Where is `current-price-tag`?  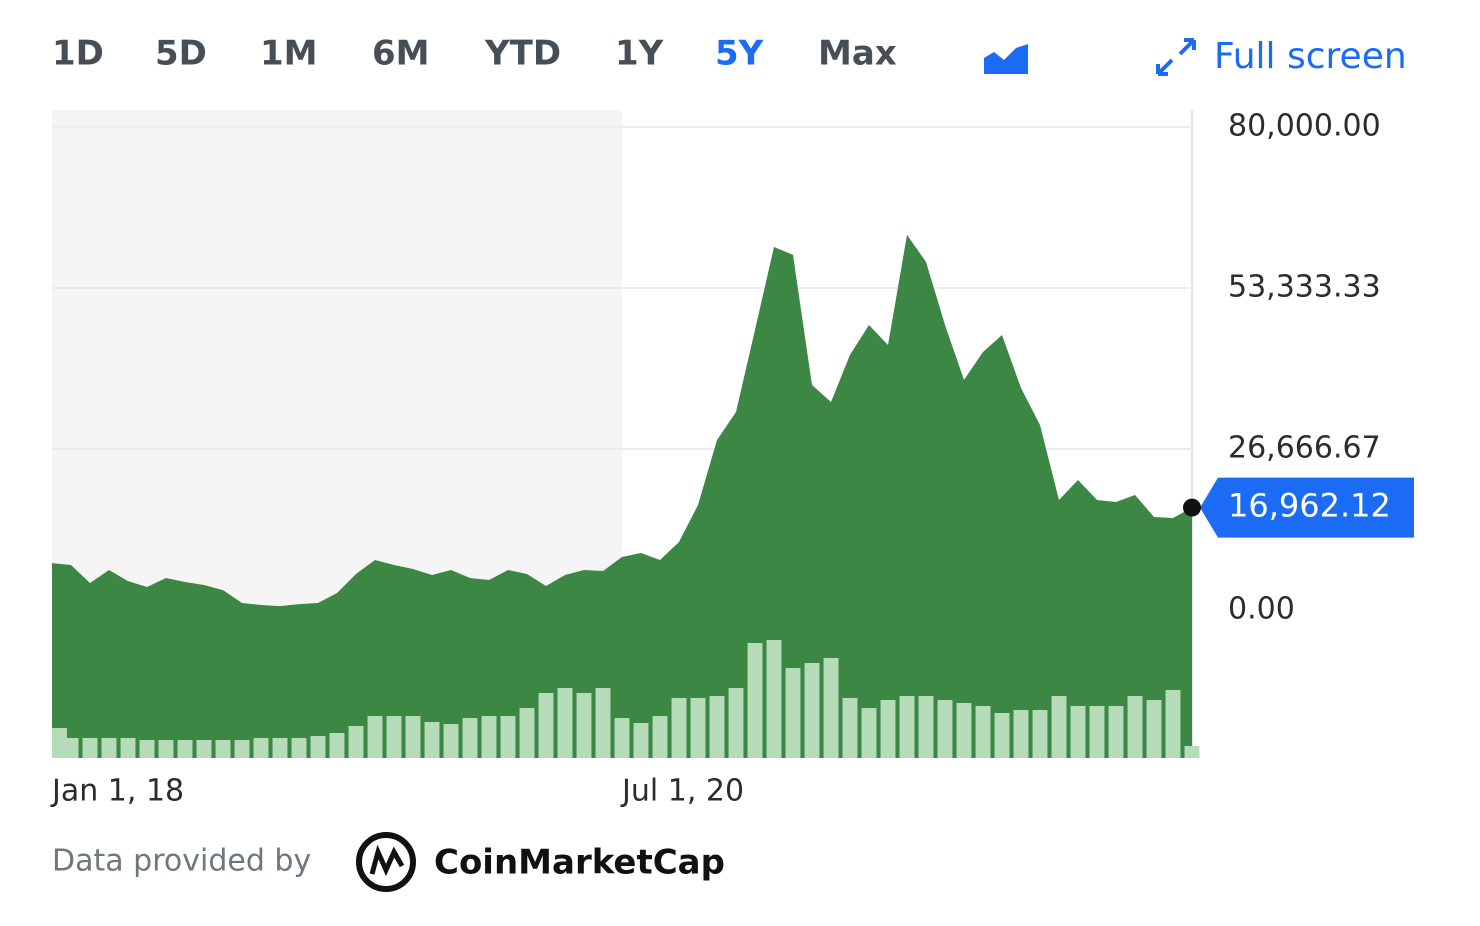 current-price-tag is located at coordinates (1307, 507).